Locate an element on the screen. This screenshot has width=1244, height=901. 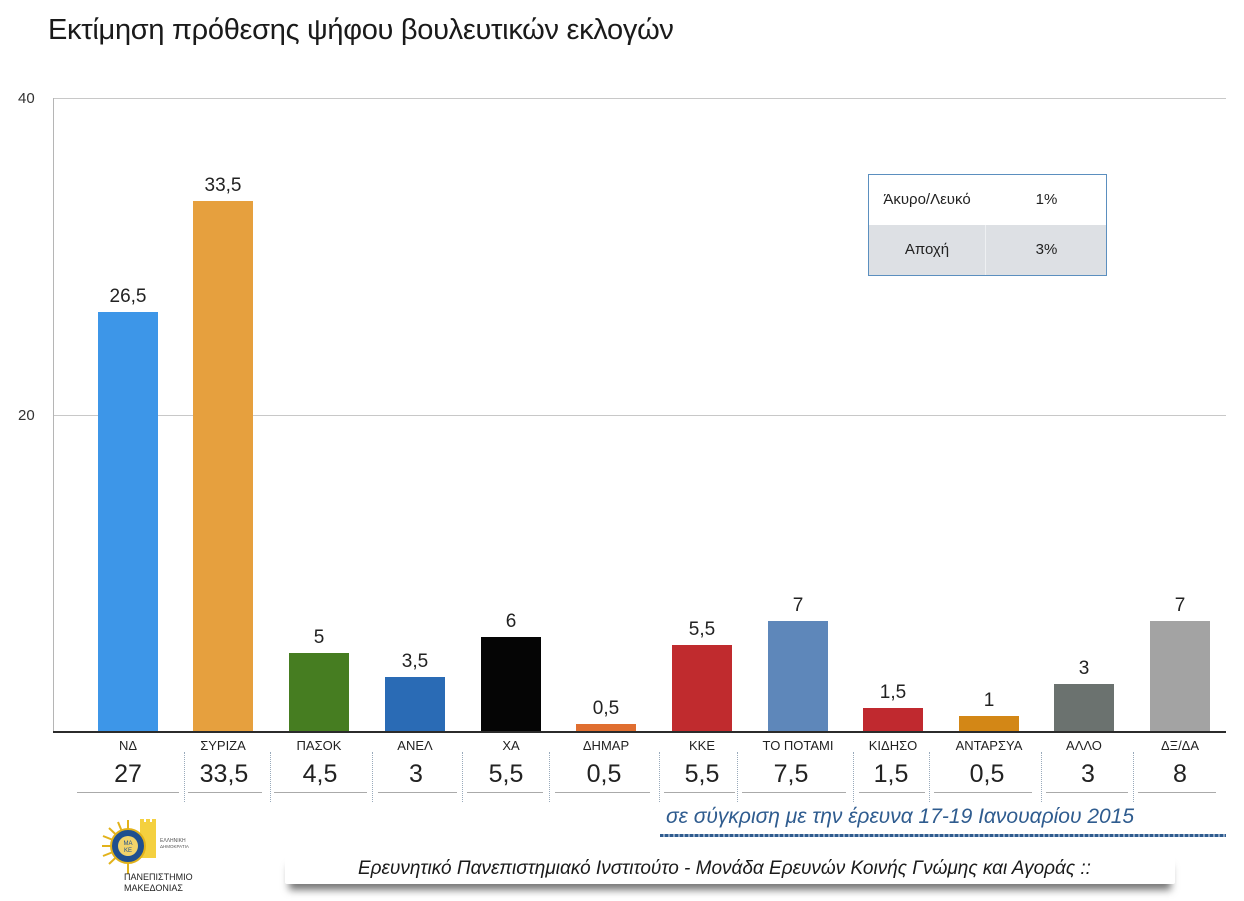
footer-banner is located at coordinates (730, 868).